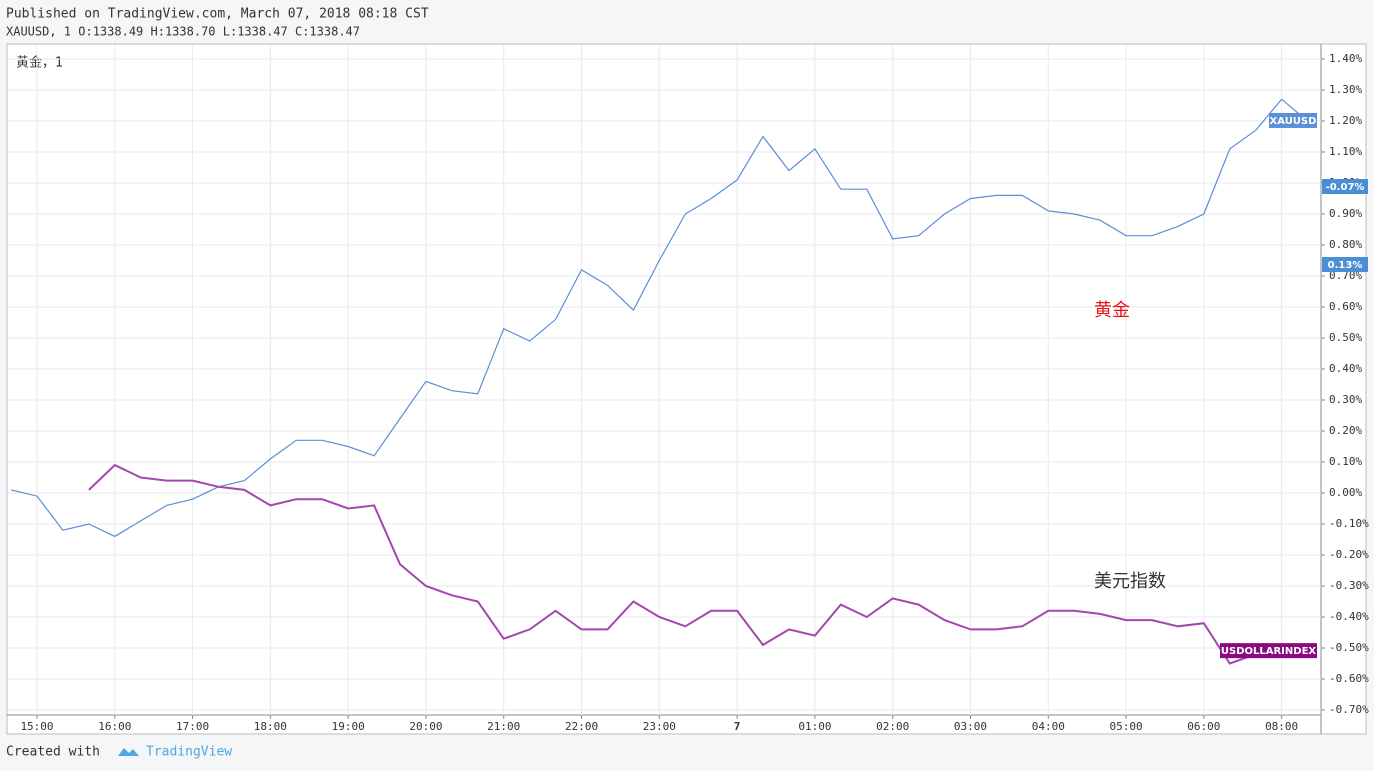 The width and height of the screenshot is (1374, 771). I want to click on x-tick-label: 06:00, so click(1203, 726).